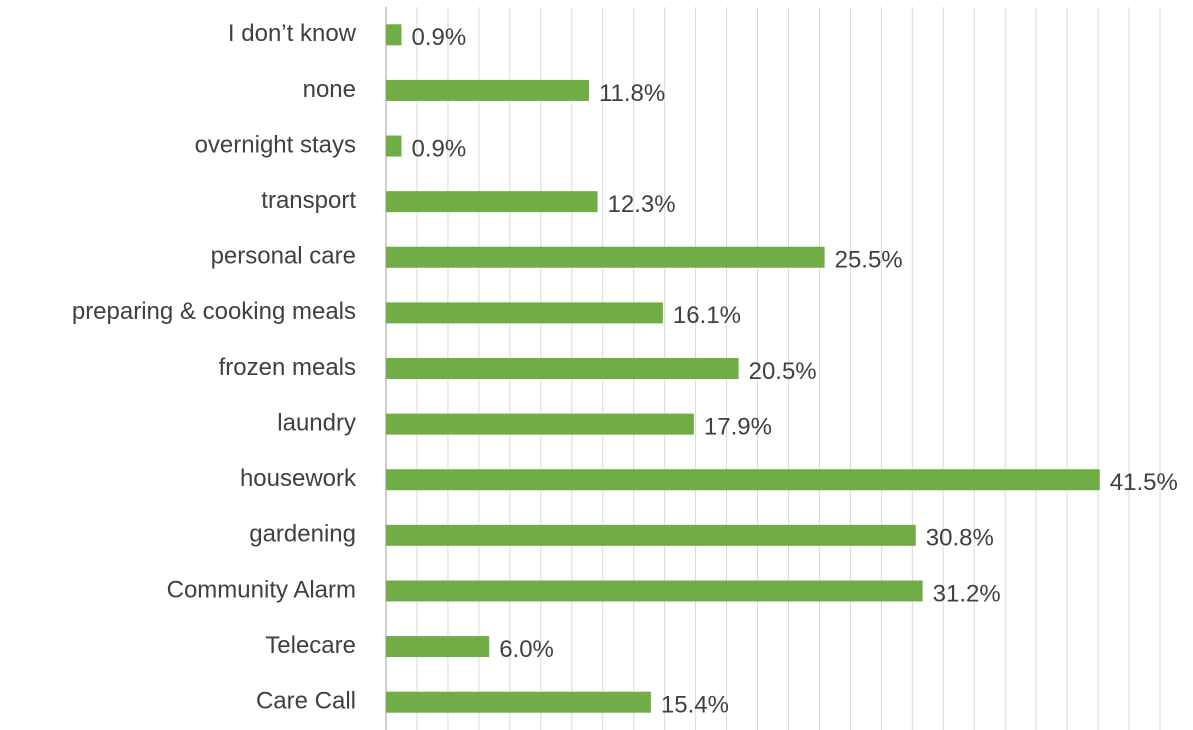 The height and width of the screenshot is (730, 1193). What do you see at coordinates (310, 645) in the screenshot?
I see `y-tick-label: Telecare` at bounding box center [310, 645].